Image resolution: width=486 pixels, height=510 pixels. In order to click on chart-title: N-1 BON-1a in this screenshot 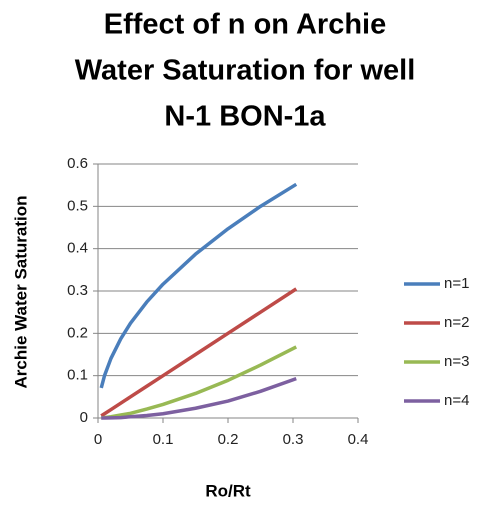, I will do `click(245, 117)`.